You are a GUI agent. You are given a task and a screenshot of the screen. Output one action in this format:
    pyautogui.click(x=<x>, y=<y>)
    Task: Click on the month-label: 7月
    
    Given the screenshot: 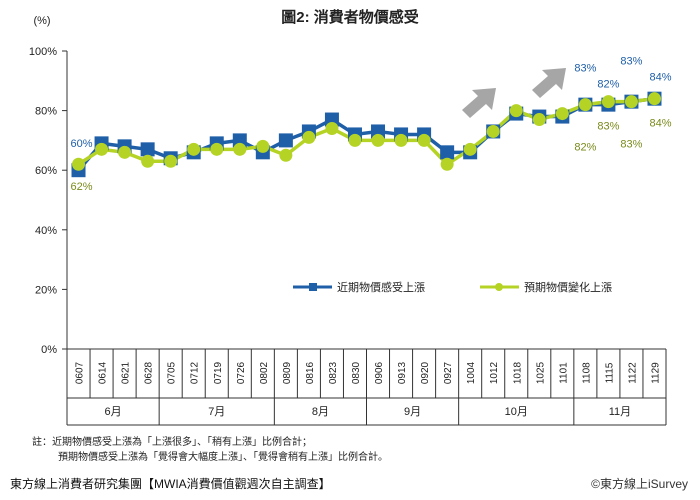 What is the action you would take?
    pyautogui.click(x=216, y=412)
    